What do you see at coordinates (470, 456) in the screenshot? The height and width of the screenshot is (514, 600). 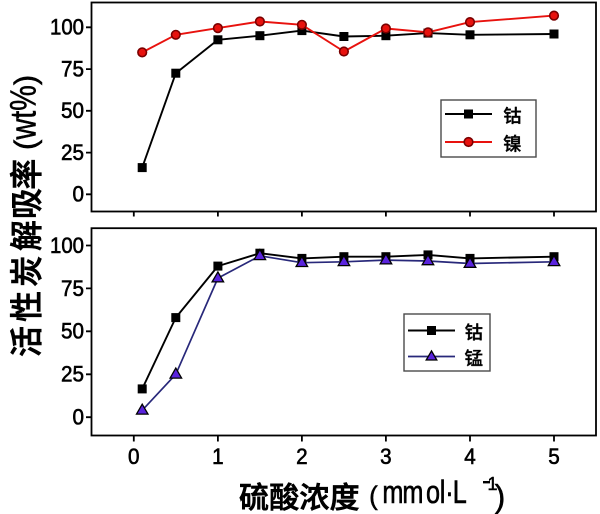 I see `svg-text: 4` at bounding box center [470, 456].